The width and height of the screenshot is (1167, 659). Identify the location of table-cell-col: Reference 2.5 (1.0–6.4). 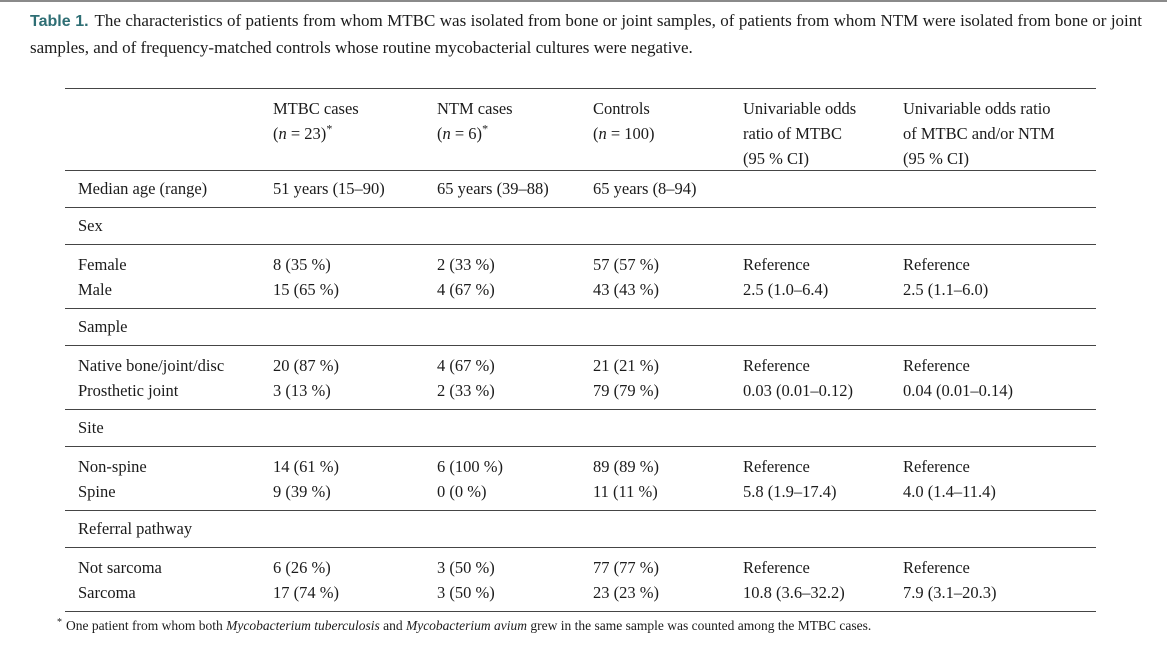
(823, 280).